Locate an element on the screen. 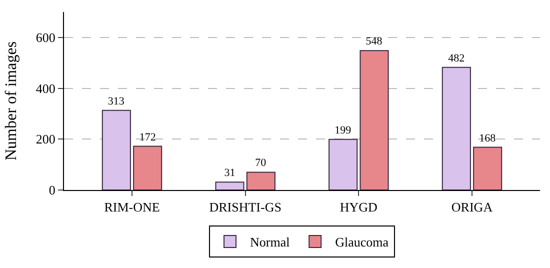 The image size is (550, 268). data-label: 482 is located at coordinates (456, 58).